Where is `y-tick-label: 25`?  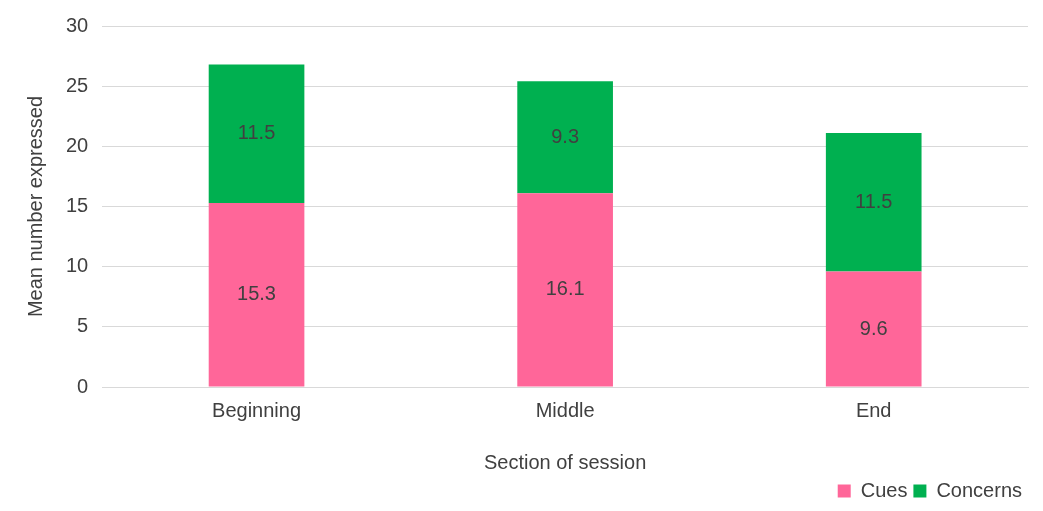
y-tick-label: 25 is located at coordinates (77, 84).